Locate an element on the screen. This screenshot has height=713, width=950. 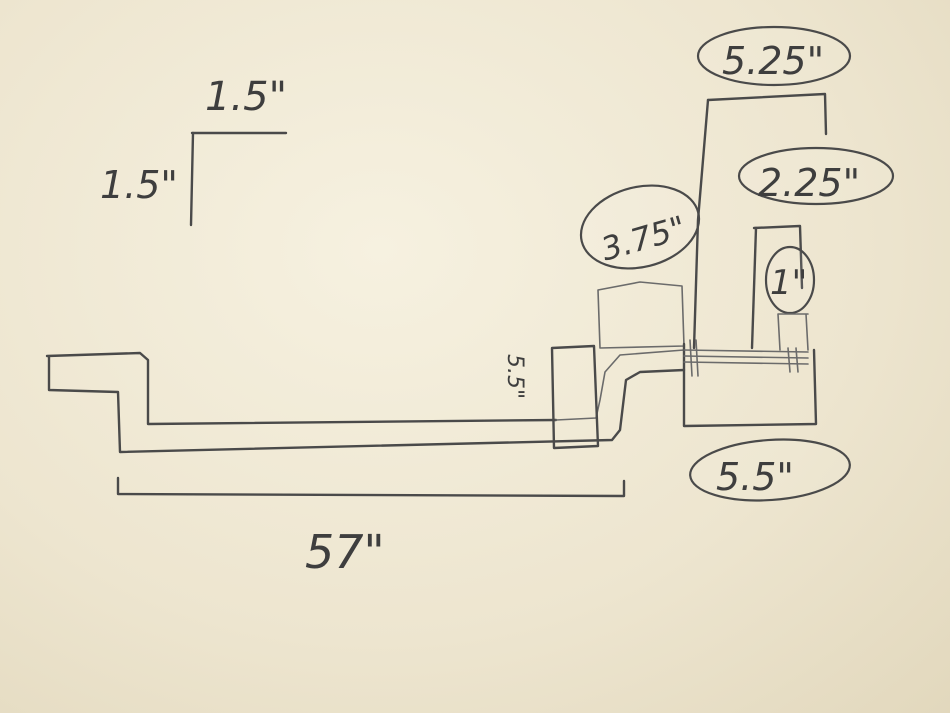
base-box-outline is located at coordinates (750, 385).